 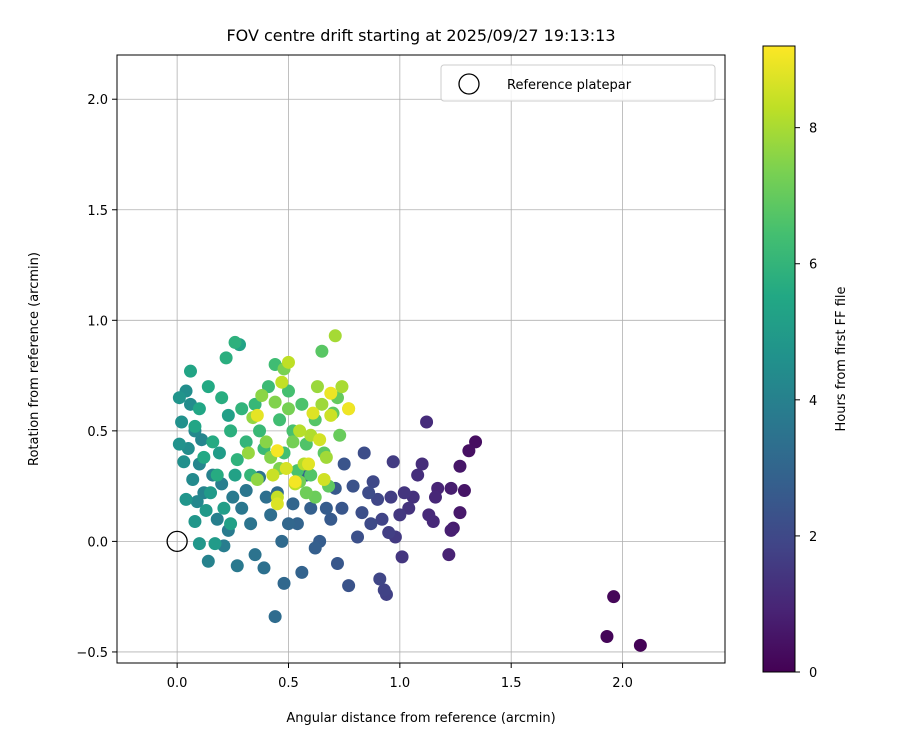 I want to click on colorbar, so click(x=779, y=359).